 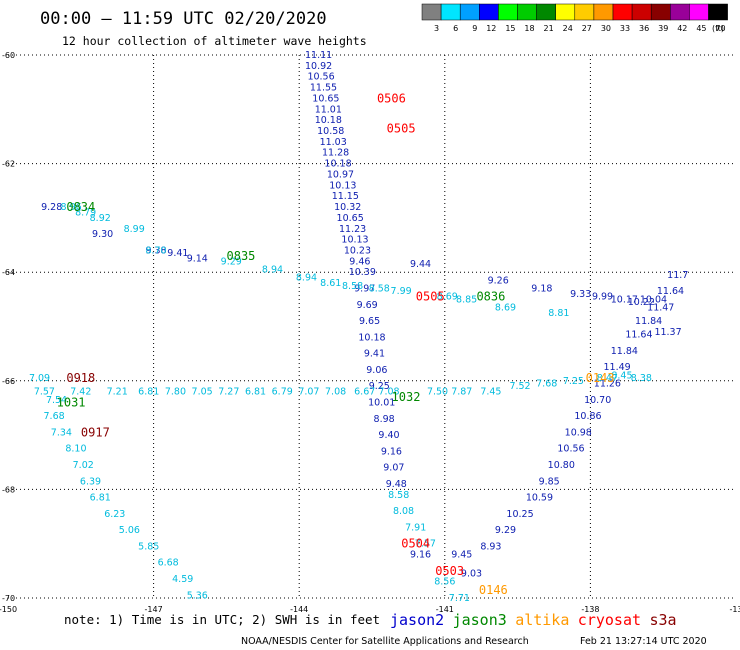 What do you see at coordinates (625, 28) in the screenshot?
I see `color-scale-label: 33` at bounding box center [625, 28].